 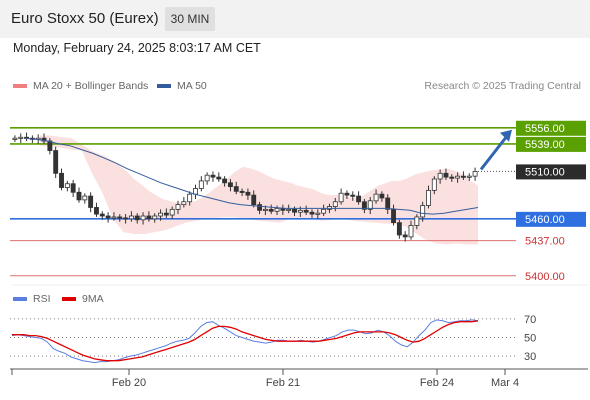 I want to click on last-price-badge, so click(x=551, y=172).